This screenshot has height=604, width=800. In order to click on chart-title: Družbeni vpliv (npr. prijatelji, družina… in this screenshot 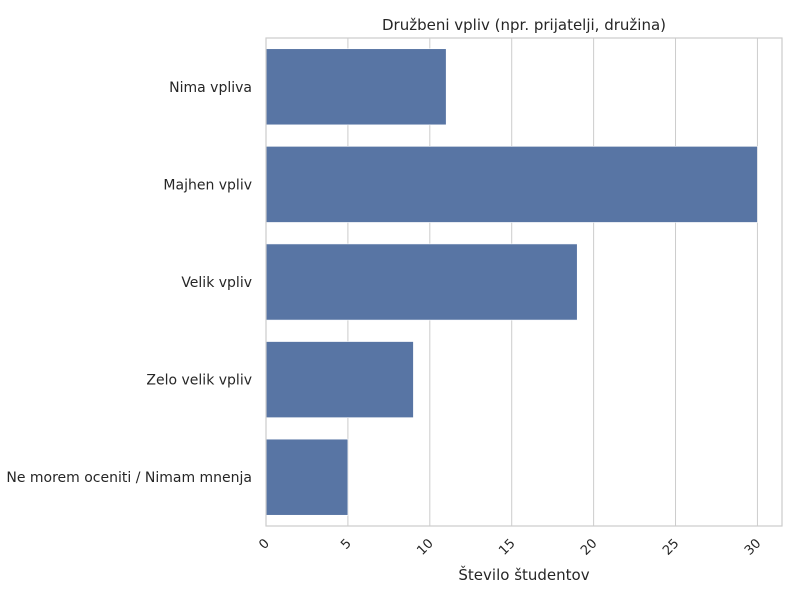, I will do `click(524, 25)`.